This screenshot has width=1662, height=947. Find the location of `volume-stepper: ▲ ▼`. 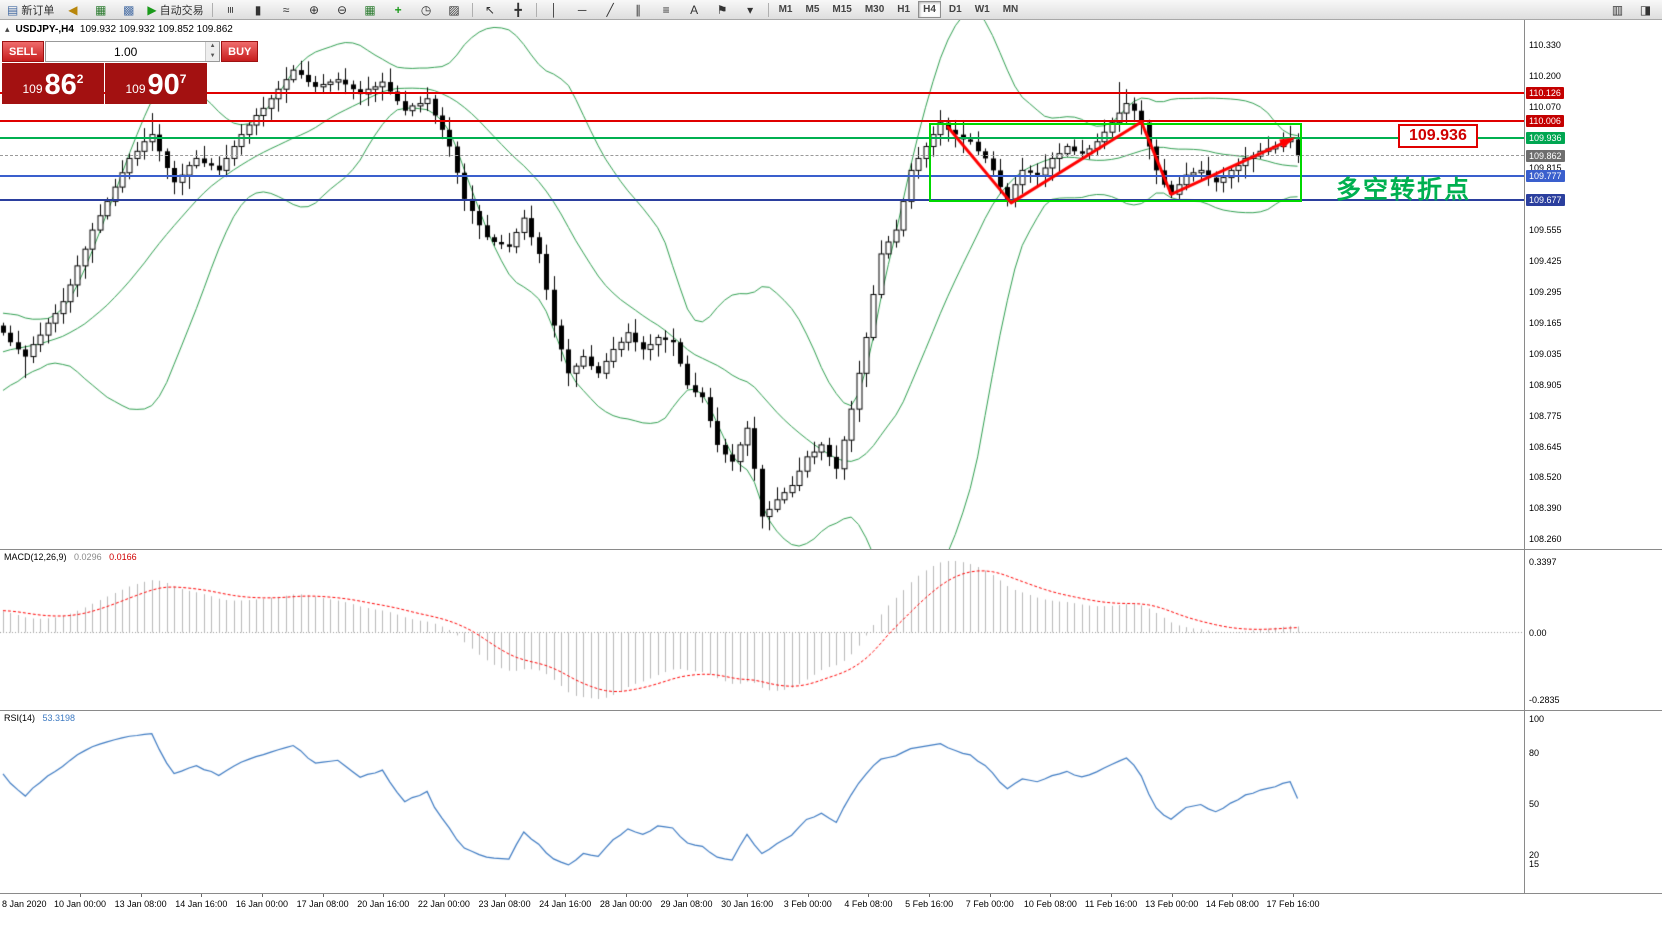

volume-stepper: ▲ ▼ is located at coordinates (133, 51).